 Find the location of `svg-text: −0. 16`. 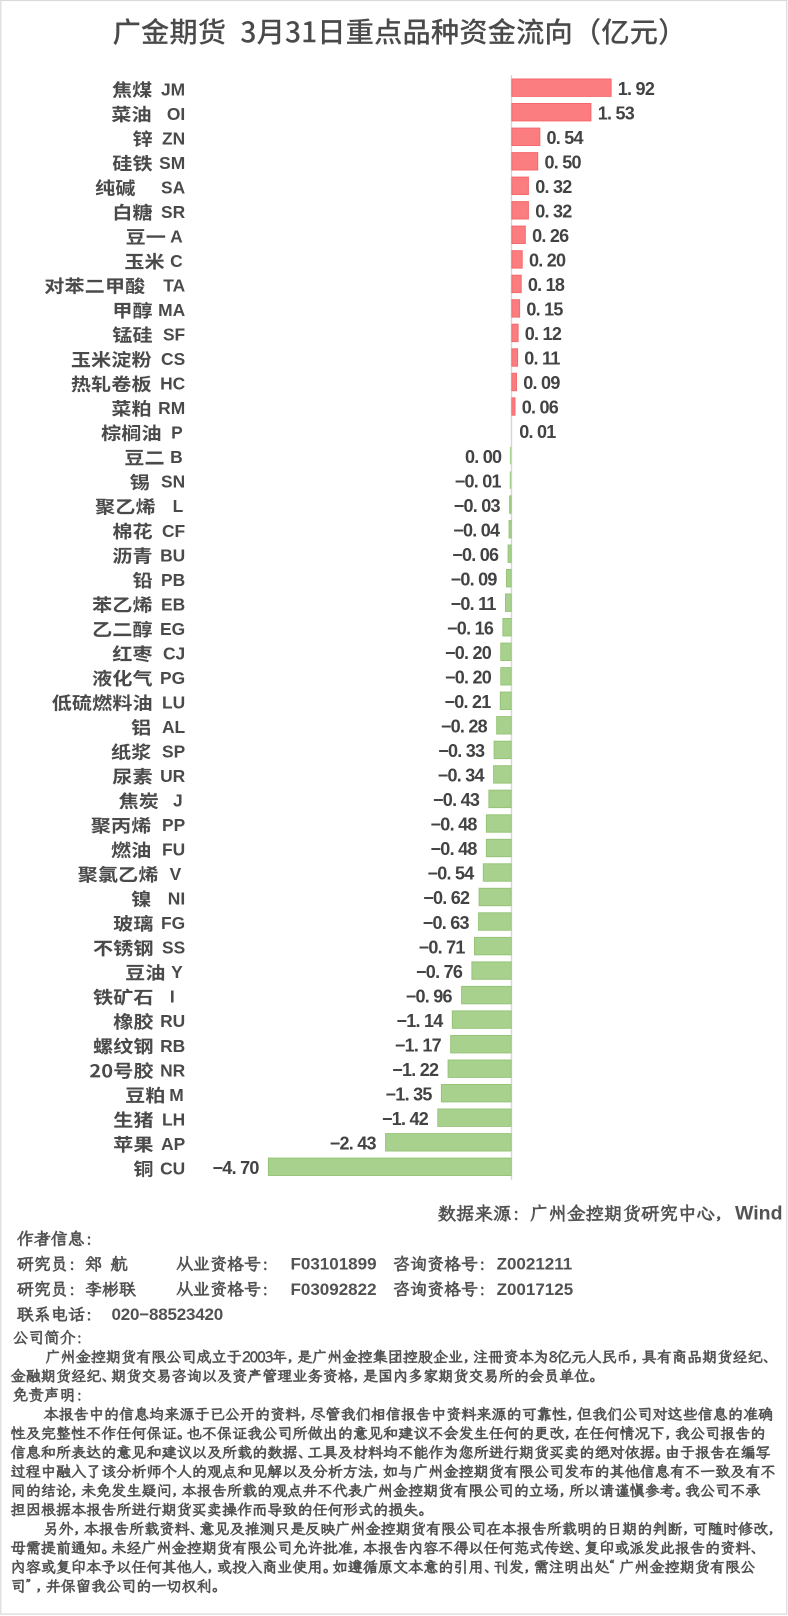

svg-text: −0. 16 is located at coordinates (470, 629).